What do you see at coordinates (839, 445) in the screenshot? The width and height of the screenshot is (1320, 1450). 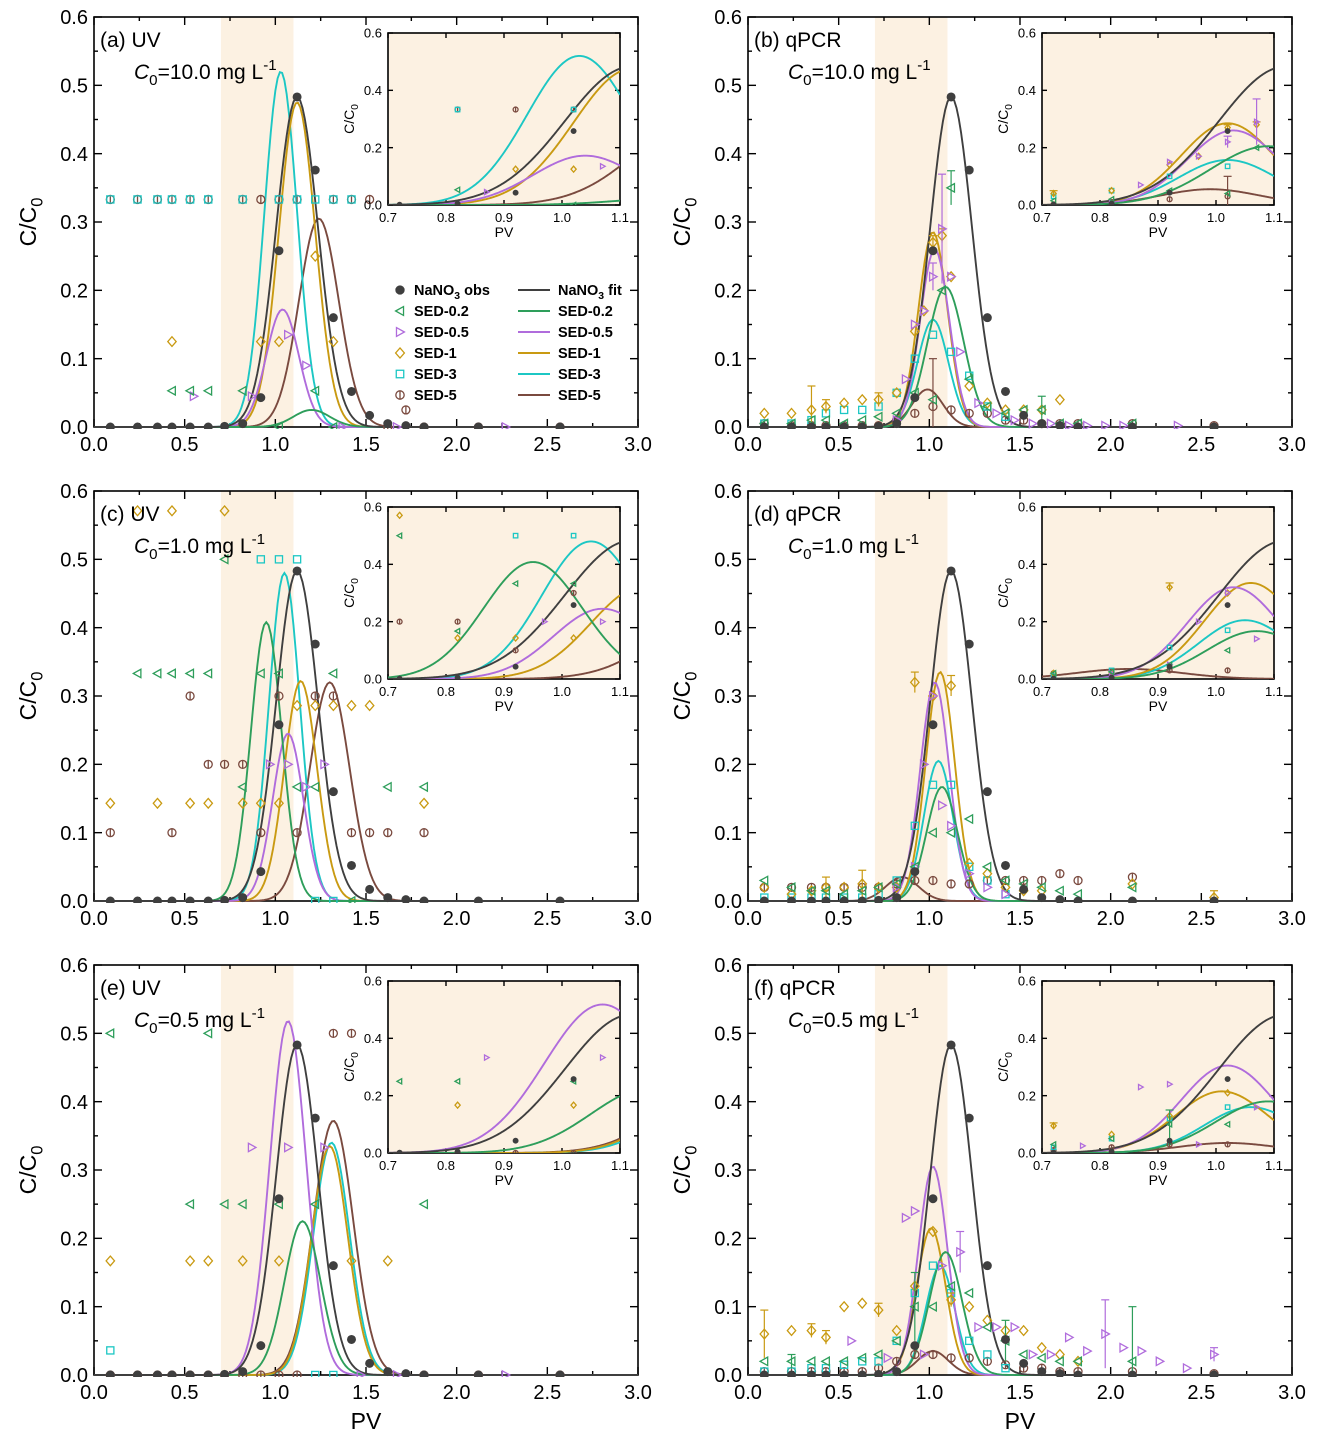 I see `panel-b-x-tick-0-5: 0.5` at bounding box center [839, 445].